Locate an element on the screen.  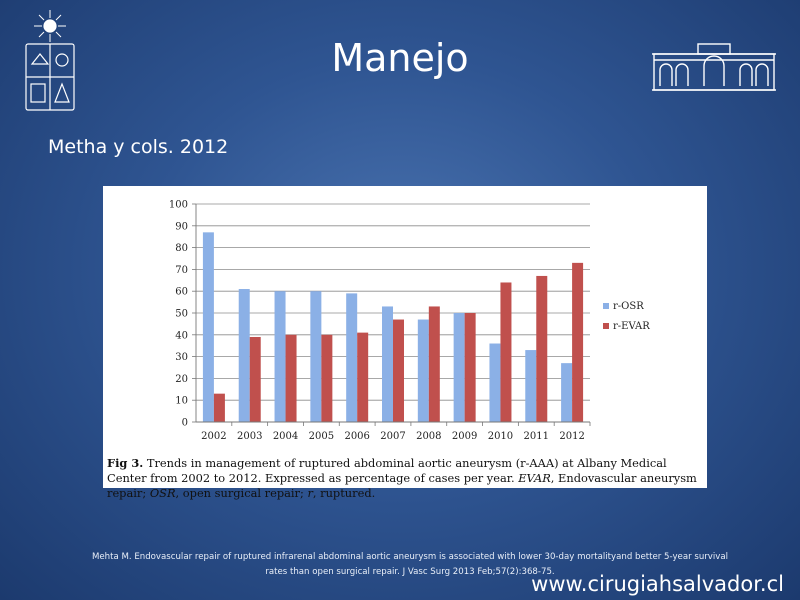
ytick-label-40: 40 is located at coordinates (181, 335).